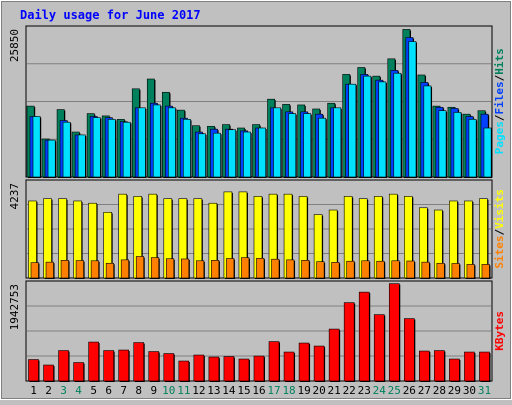 The width and height of the screenshot is (512, 405). What do you see at coordinates (123, 390) in the screenshot?
I see `x-tick-label: 7` at bounding box center [123, 390].